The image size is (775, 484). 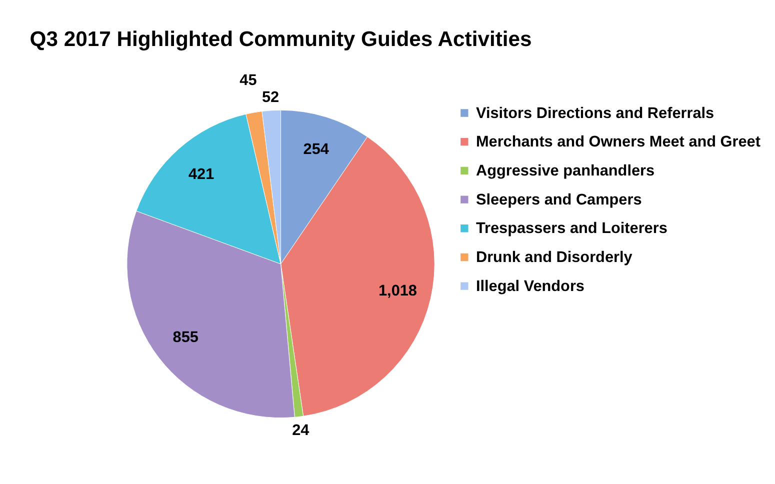 I want to click on legend-label: Visitors Directions and Referrals, so click(x=595, y=113).